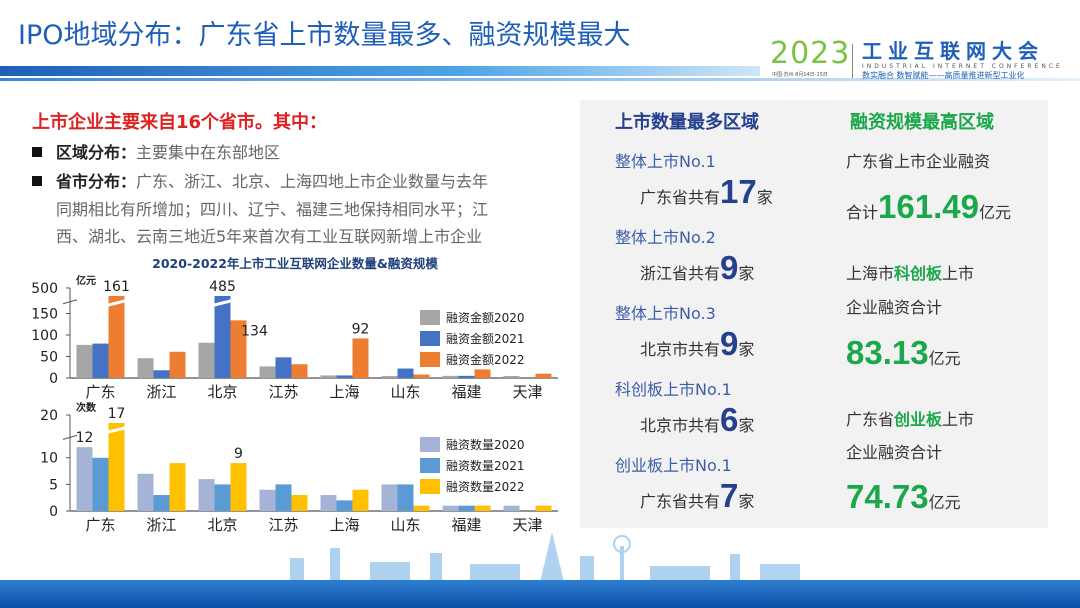 Image resolution: width=1080 pixels, height=608 pixels. Describe the element at coordinates (272, 209) in the screenshot. I see `bullet-text-line2: 同期相比有所增加；四川、辽宁、福建三地保持相同水平；江` at that location.